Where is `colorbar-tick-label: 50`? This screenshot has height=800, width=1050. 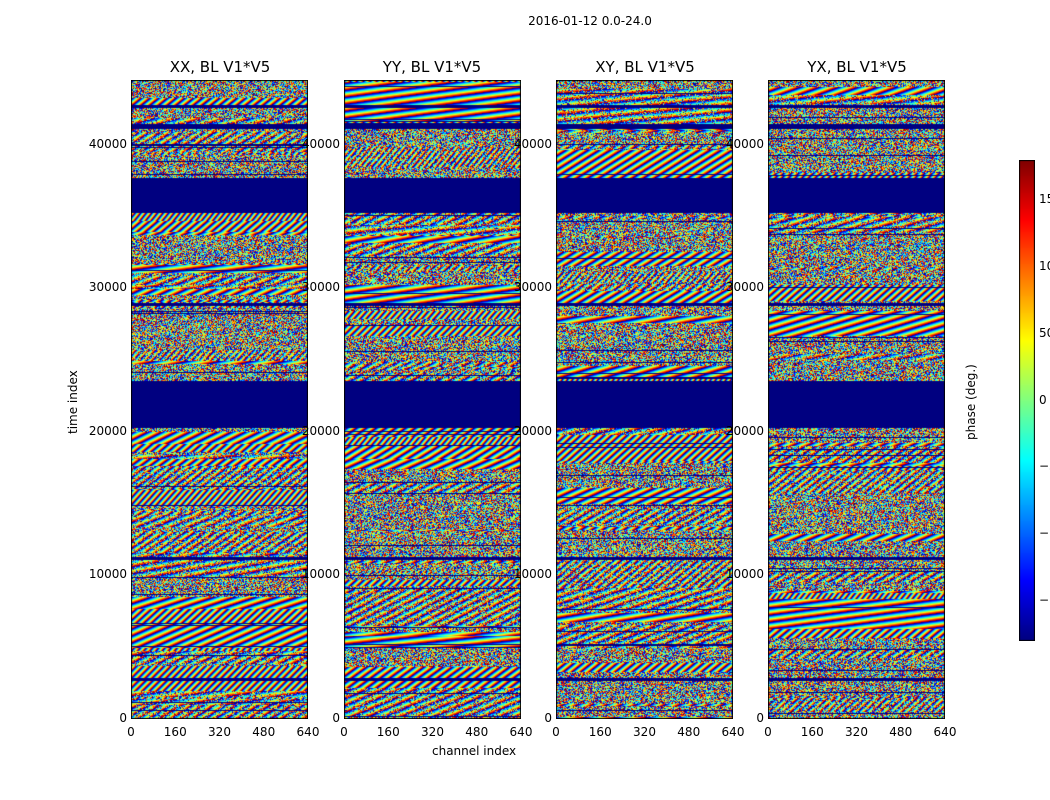
colorbar-tick-label: 50 is located at coordinates (1044, 332).